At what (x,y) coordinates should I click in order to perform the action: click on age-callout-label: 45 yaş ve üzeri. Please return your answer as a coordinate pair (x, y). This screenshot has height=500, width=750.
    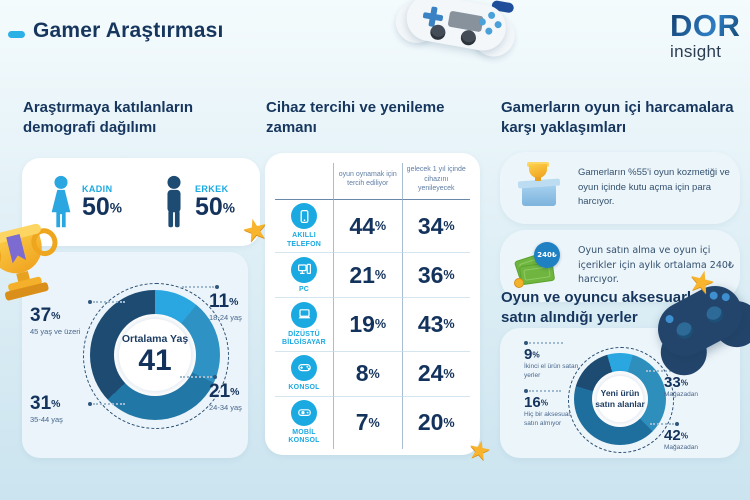
    Looking at the image, I should click on (55, 331).